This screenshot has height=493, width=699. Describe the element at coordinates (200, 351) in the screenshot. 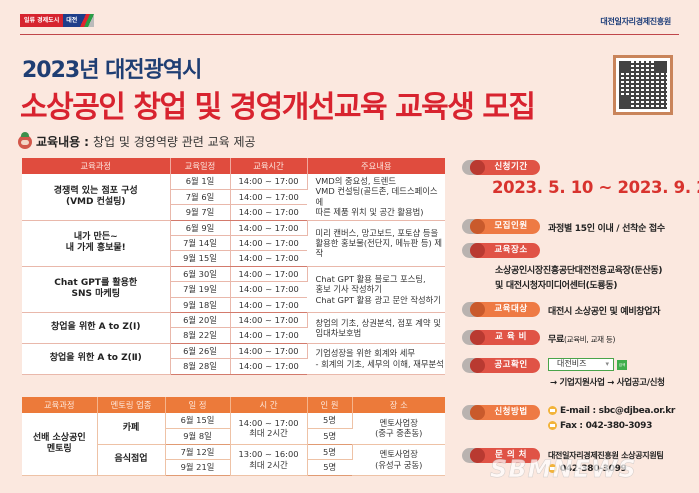

I see `course-date: 6월 26일` at that location.